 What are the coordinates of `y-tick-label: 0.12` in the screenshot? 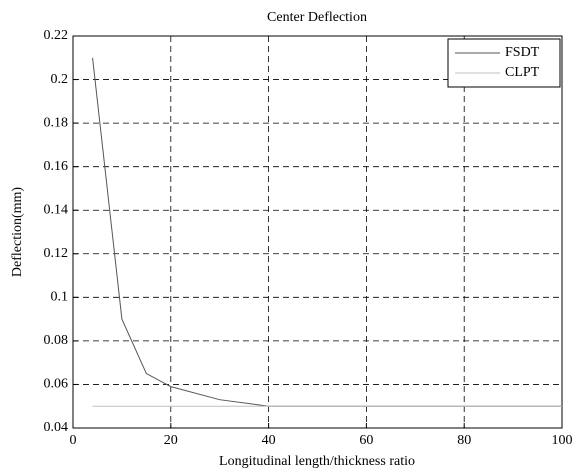 It's located at (56, 253).